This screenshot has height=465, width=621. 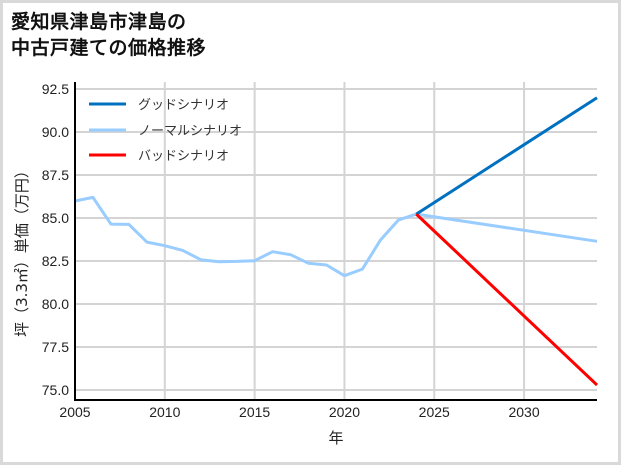 I want to click on y-tick-label: 92.5, so click(x=55, y=89).